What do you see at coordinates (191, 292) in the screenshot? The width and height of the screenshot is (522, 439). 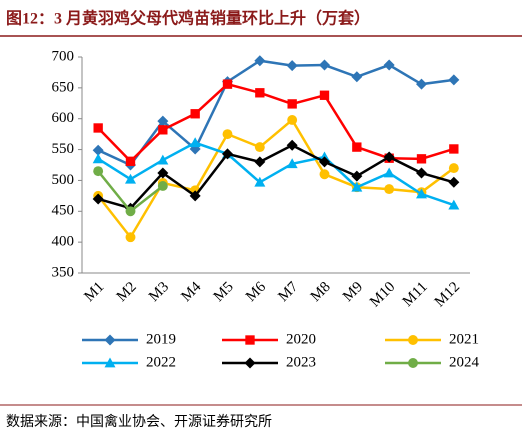 I see `x-tick-label: M4` at bounding box center [191, 292].